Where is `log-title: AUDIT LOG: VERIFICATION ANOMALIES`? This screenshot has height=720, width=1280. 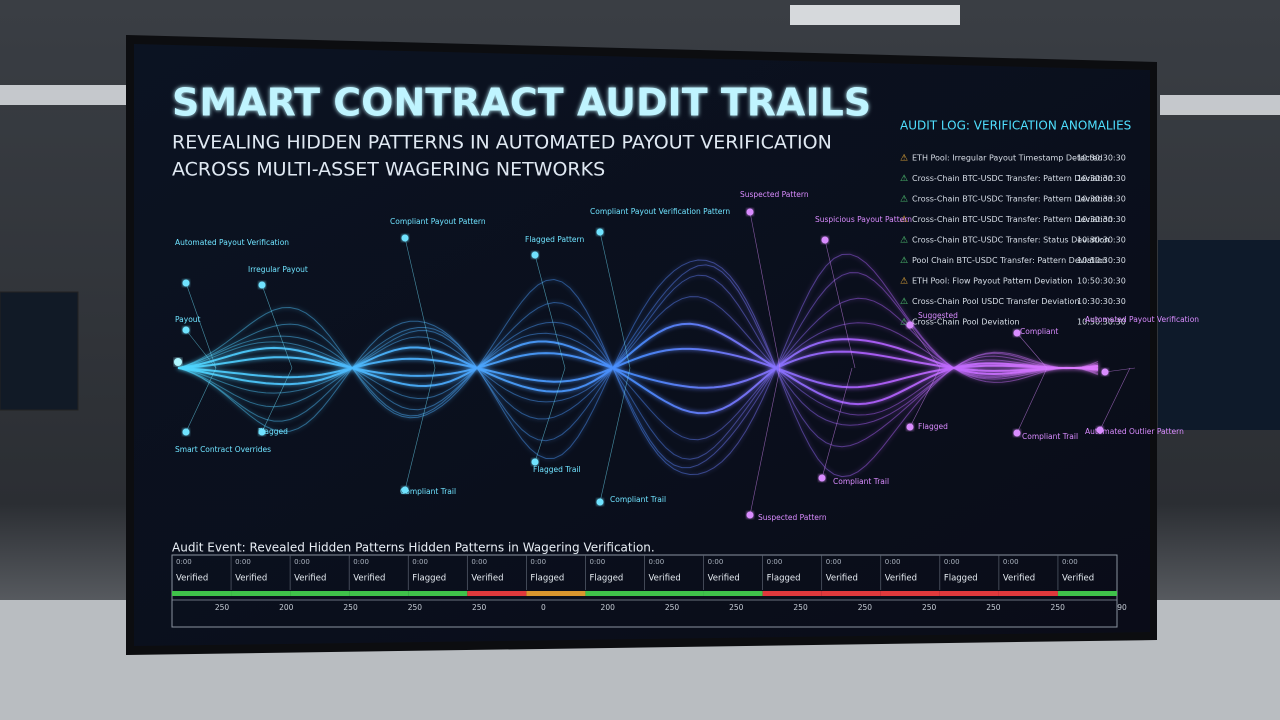
log-title: AUDIT LOG: VERIFICATION ANOMALIES is located at coordinates (1015, 126).